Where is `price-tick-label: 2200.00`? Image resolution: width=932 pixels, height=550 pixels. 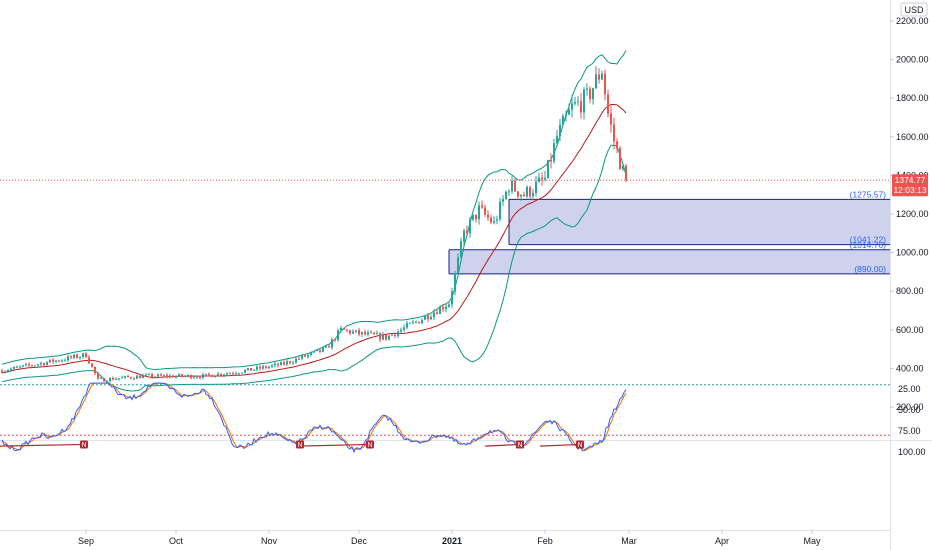
price-tick-label: 2200.00 is located at coordinates (912, 21).